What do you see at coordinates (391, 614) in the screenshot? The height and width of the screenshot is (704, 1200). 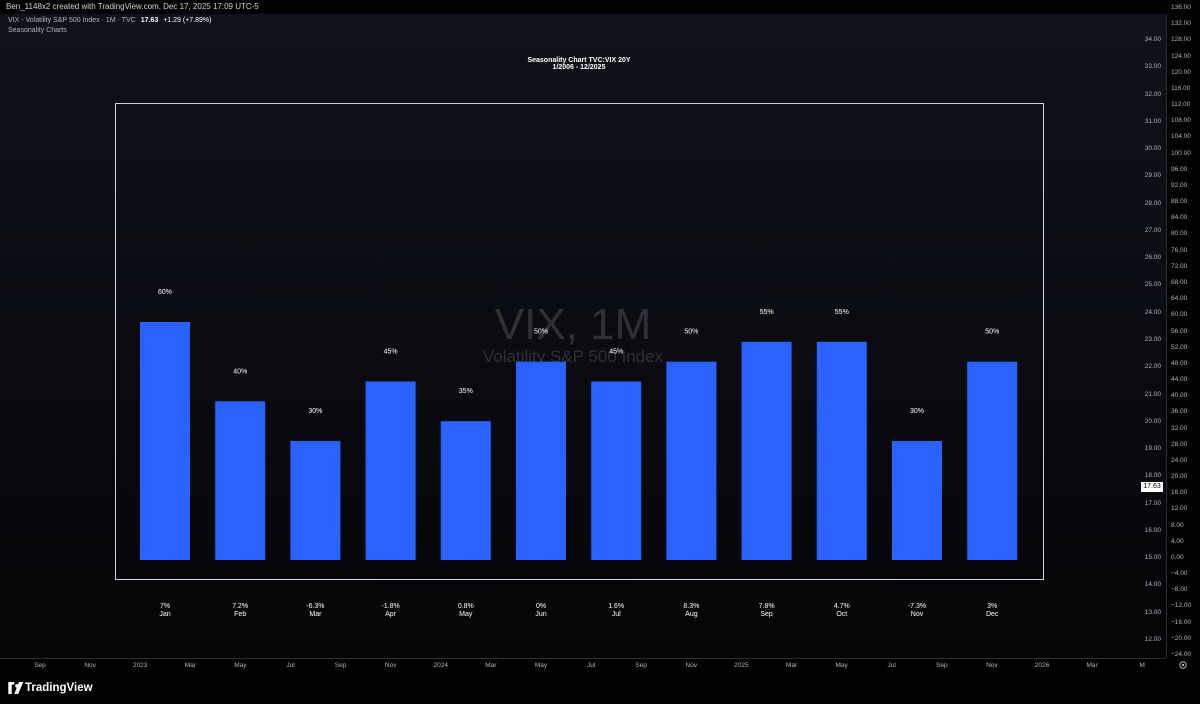 I see `month-tick-label: Apr` at bounding box center [391, 614].